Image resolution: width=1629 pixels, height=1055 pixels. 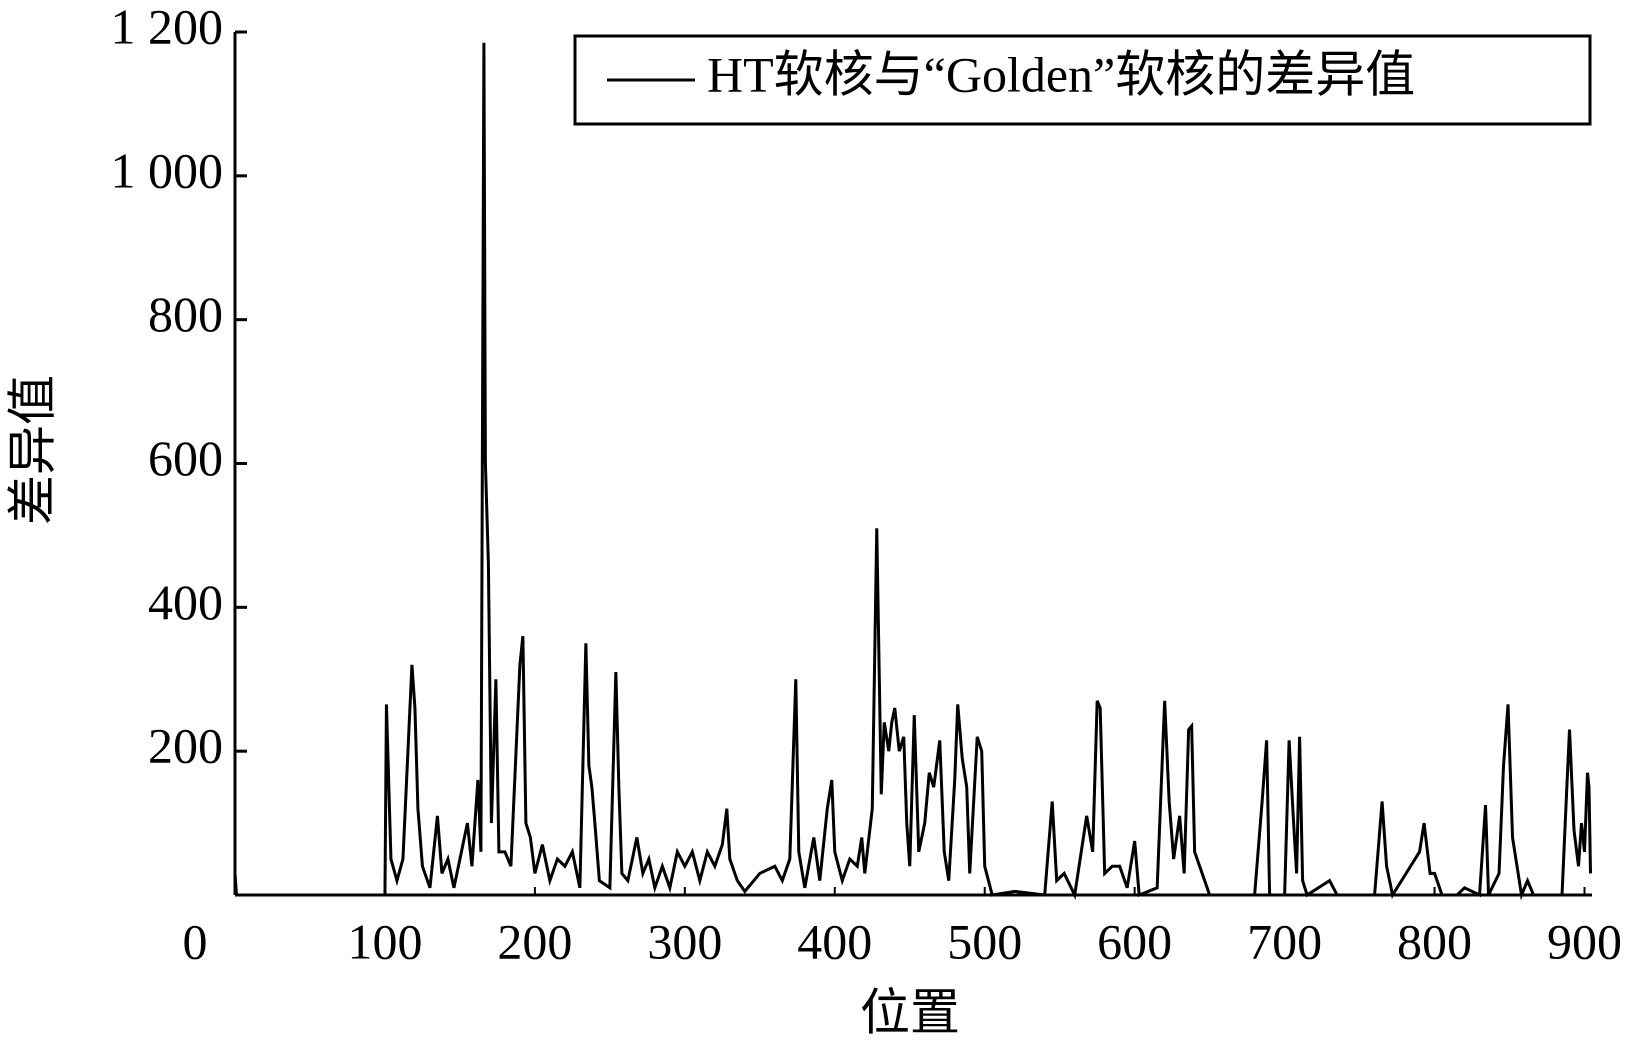 What do you see at coordinates (185, 602) in the screenshot?
I see `y-tick-label: 400` at bounding box center [185, 602].